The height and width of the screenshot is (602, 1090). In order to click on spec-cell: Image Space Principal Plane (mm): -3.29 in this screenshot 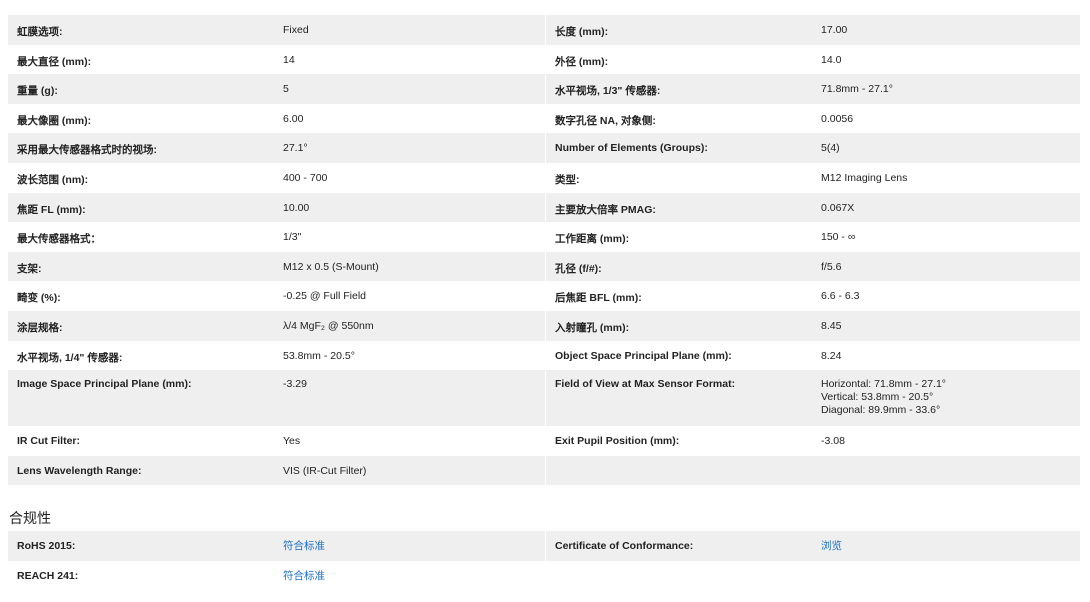, I will do `click(276, 398)`.